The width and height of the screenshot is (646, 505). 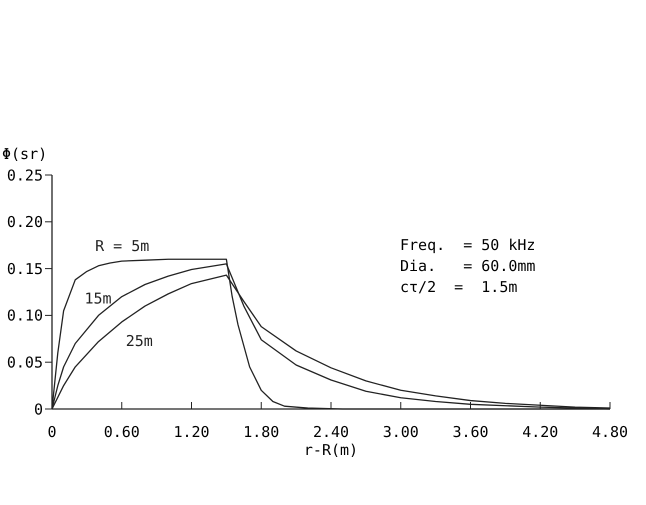 What do you see at coordinates (470, 432) in the screenshot?
I see `x-tick-label: 3.60` at bounding box center [470, 432].